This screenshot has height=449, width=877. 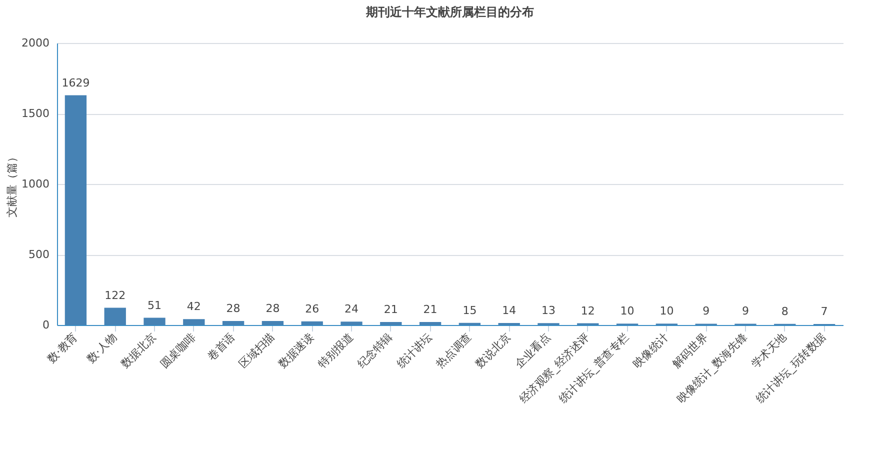 I want to click on y-tick-label: 500, so click(x=39, y=254).